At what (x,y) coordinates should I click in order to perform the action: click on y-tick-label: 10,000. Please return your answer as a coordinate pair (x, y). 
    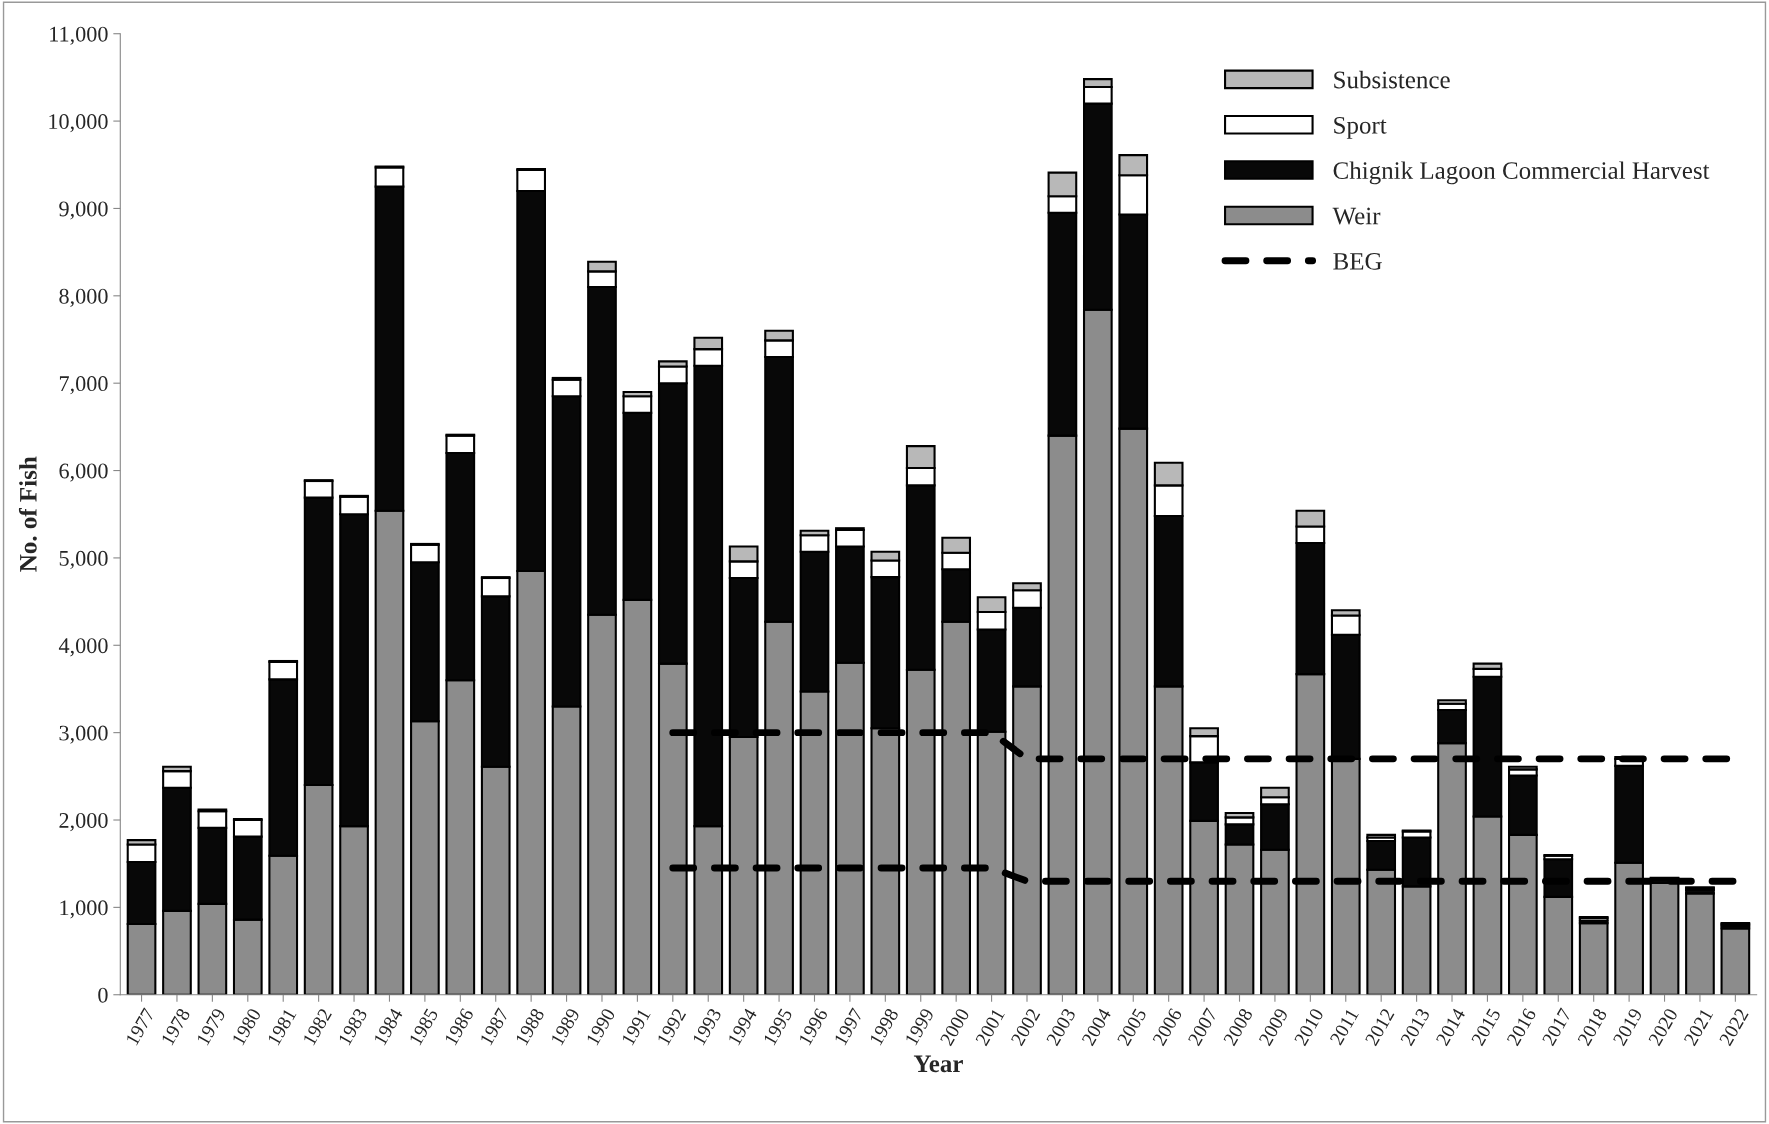
    Looking at the image, I should click on (78, 123).